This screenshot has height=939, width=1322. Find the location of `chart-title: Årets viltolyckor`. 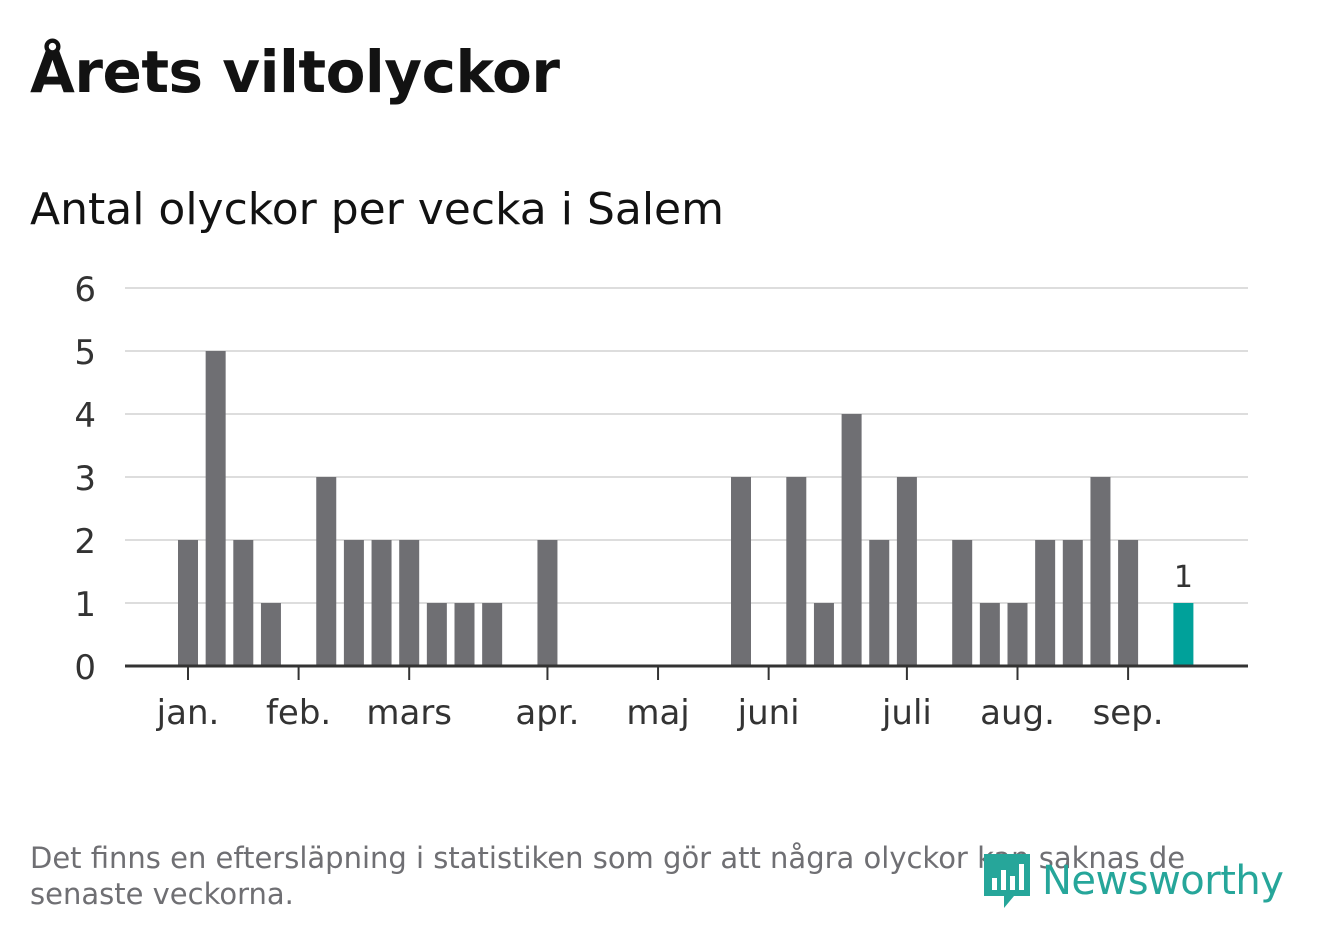

chart-title: Årets viltolyckor is located at coordinates (295, 72).